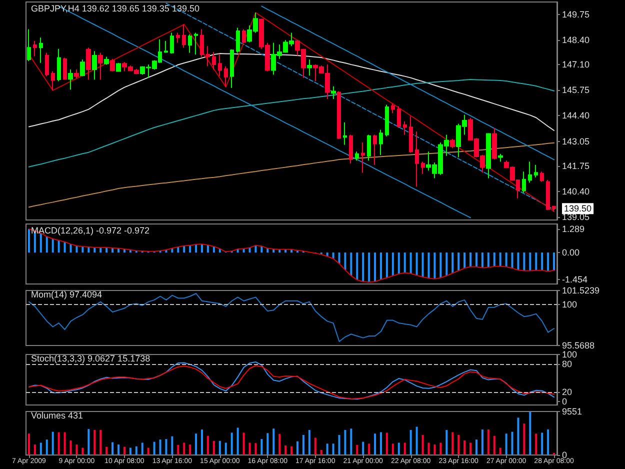 The width and height of the screenshot is (625, 469). I want to click on y-tick-label: 9551, so click(572, 411).